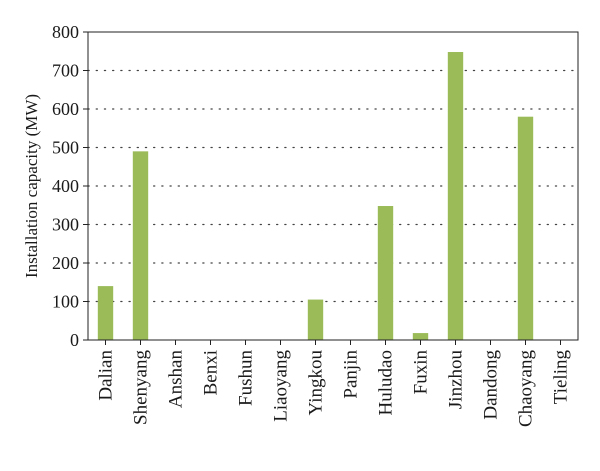 The image size is (600, 471). Describe the element at coordinates (65, 302) in the screenshot. I see `y-tick-label-100: 100` at that location.